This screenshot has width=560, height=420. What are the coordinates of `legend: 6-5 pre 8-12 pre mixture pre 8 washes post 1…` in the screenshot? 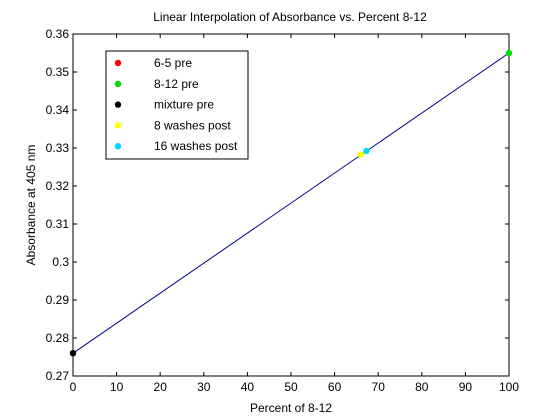 It's located at (177, 105).